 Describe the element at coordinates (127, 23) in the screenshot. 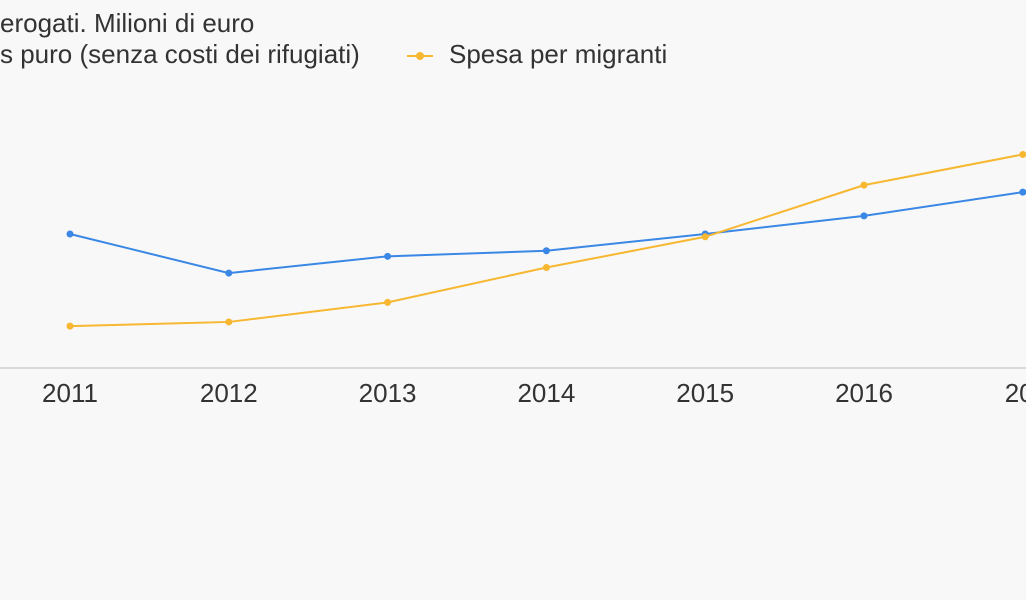

I see `chart-title-line-1: erogati. Milioni di euro` at that location.